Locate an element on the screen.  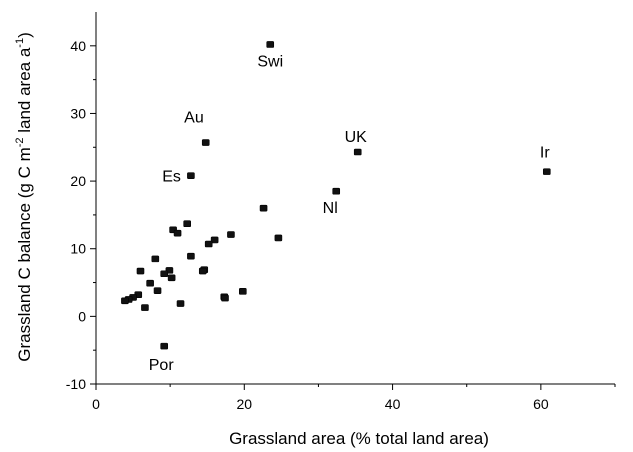
y-axis-title-sup1: -2 is located at coordinates (20, 142).